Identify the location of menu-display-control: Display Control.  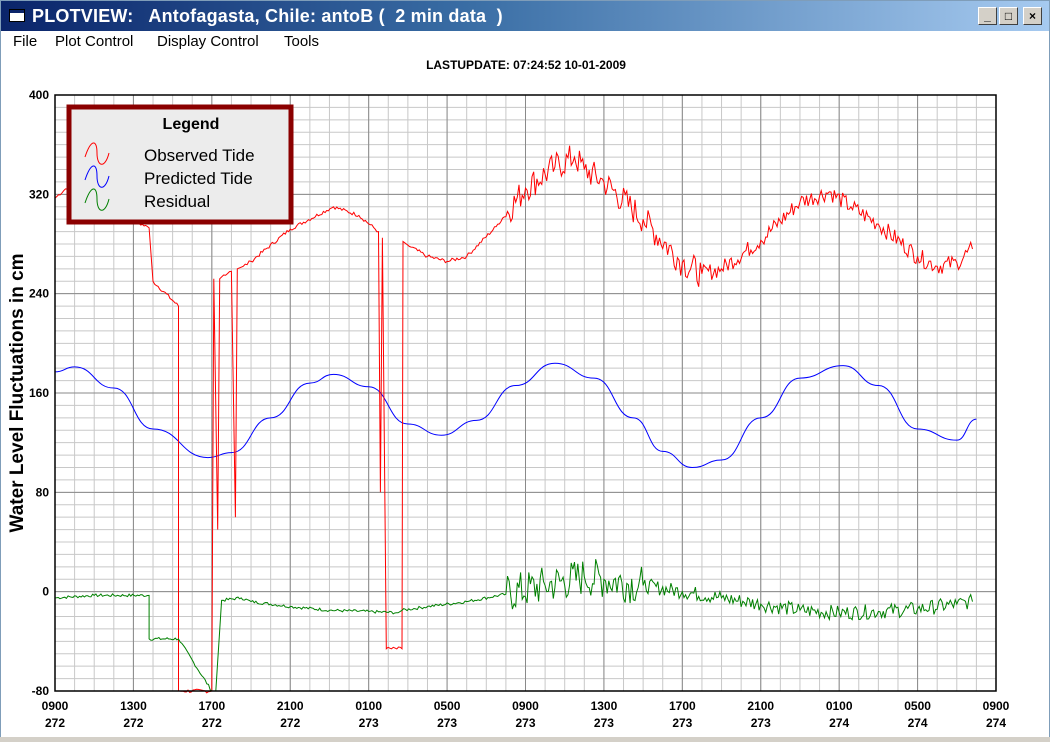
(208, 41).